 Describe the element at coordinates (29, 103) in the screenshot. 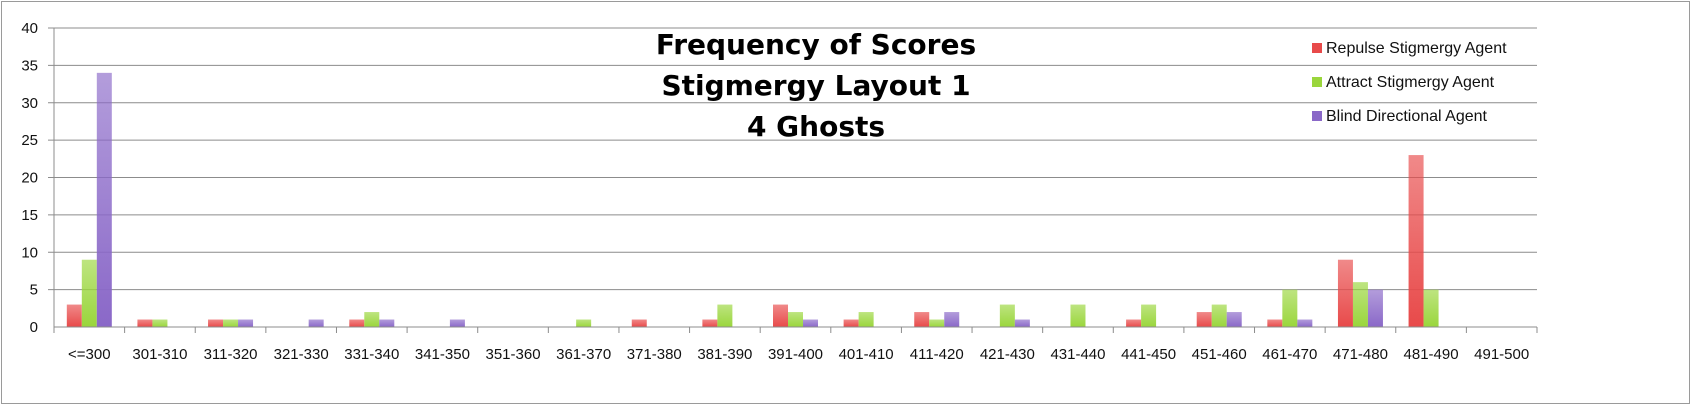

I see `y-tick-label: 30` at that location.